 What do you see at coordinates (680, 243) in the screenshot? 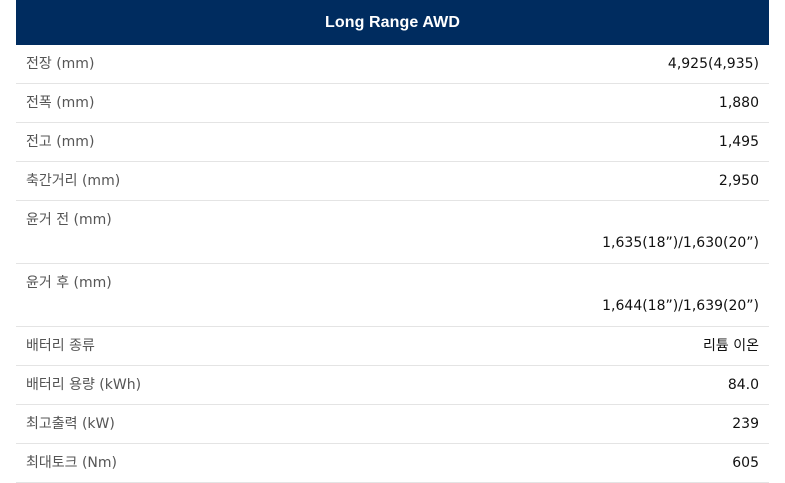
I see `spec-value: 1,635(18”)/1,630(20”)` at bounding box center [680, 243].